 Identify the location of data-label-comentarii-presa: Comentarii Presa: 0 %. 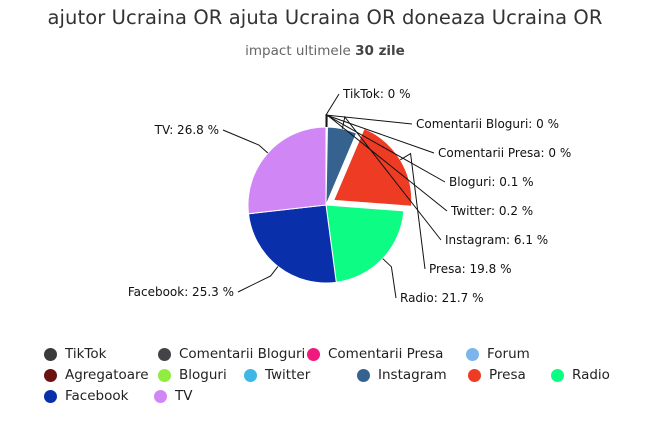
(504, 153).